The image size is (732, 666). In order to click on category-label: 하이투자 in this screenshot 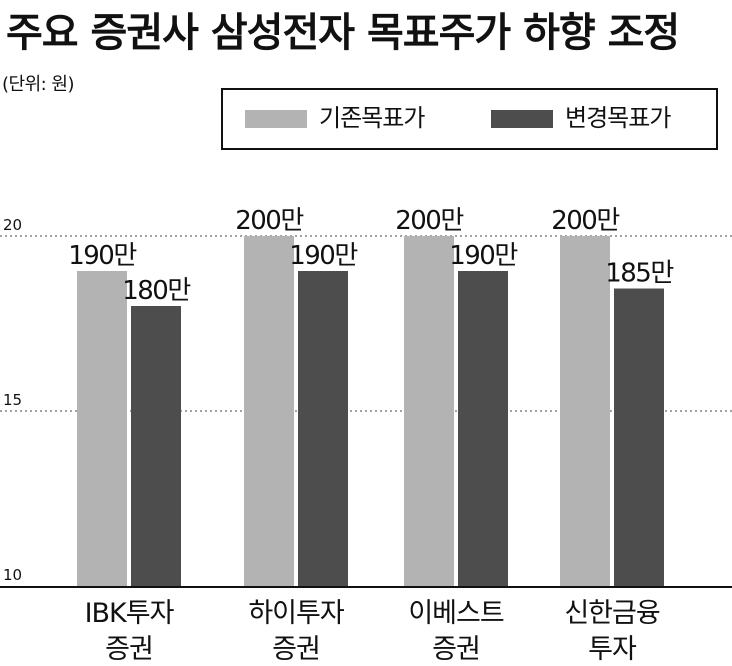, I will do `click(296, 613)`.